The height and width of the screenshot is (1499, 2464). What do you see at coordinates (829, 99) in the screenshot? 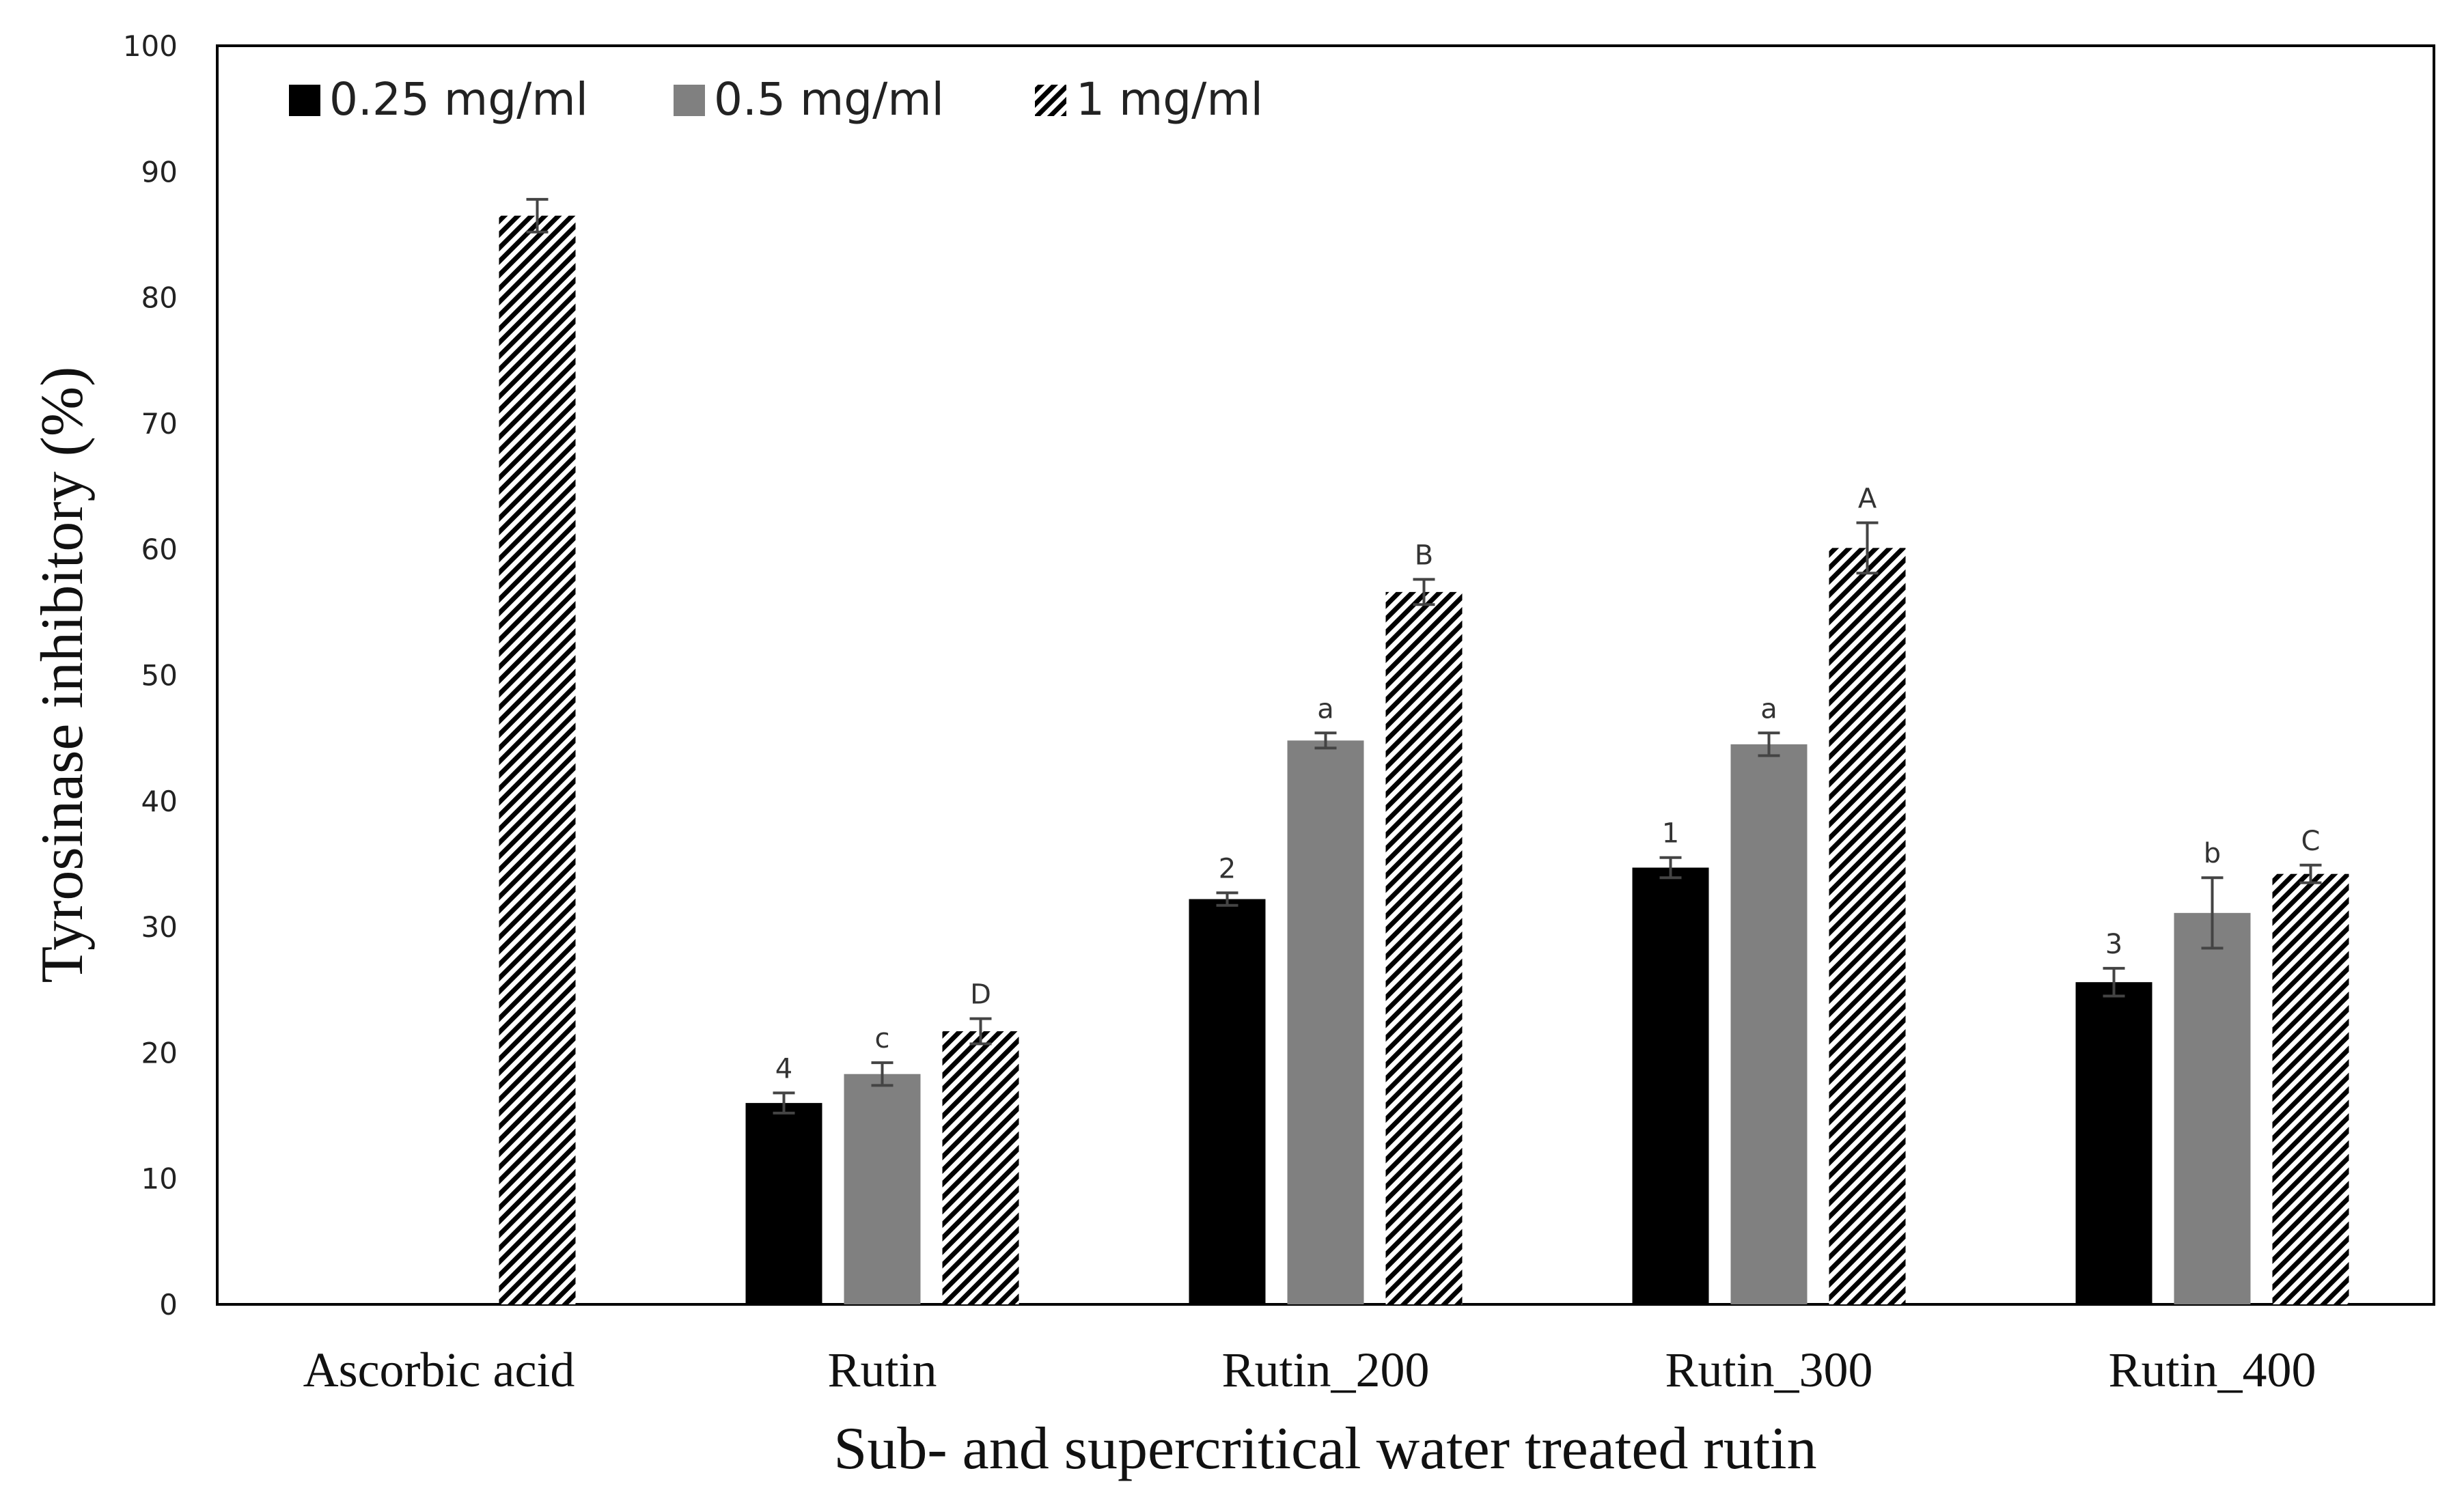
I see `legend-label-0.5: 0.5 mg/ml` at bounding box center [829, 99].